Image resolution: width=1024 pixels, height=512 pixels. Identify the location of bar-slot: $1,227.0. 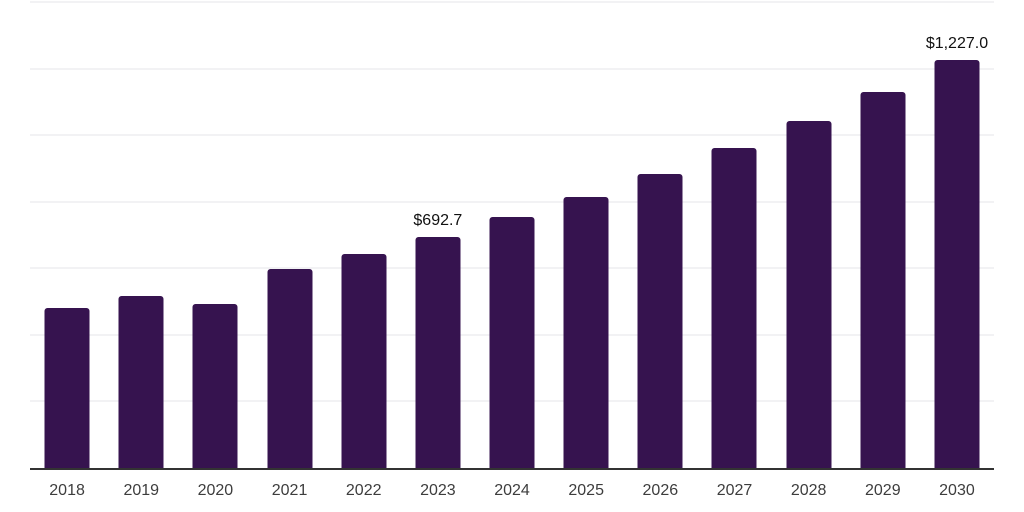
(957, 235).